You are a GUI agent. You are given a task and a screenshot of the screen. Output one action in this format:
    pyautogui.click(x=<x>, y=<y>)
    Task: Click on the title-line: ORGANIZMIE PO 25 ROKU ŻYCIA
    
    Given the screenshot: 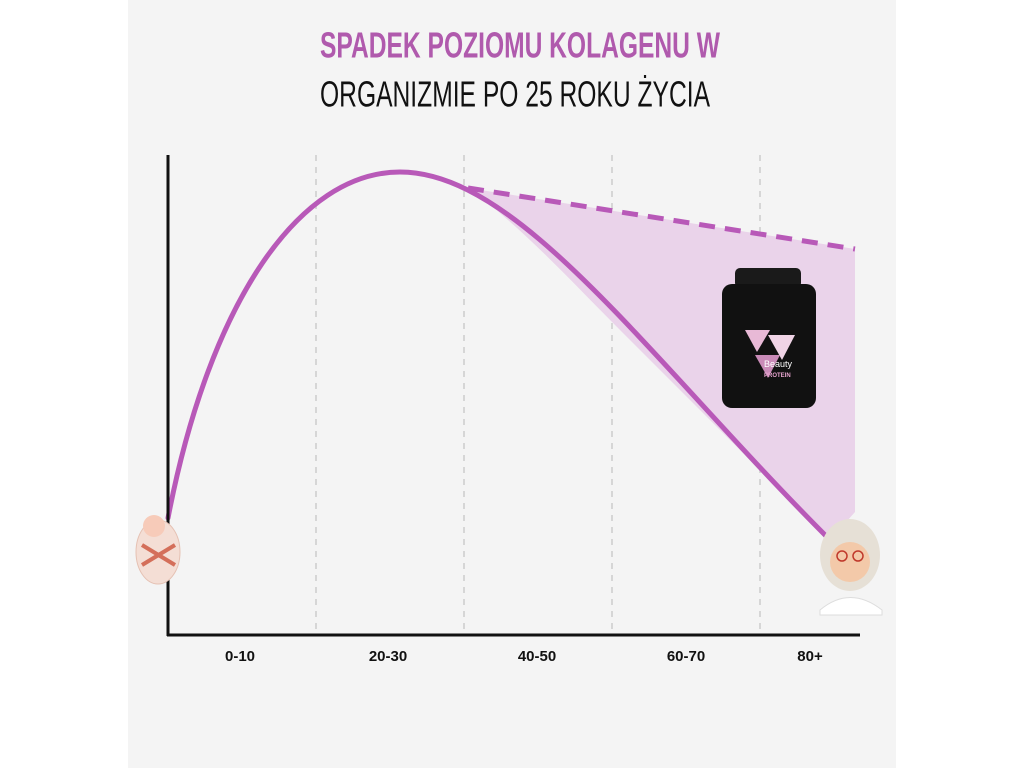 What is the action you would take?
    pyautogui.click(x=515, y=94)
    